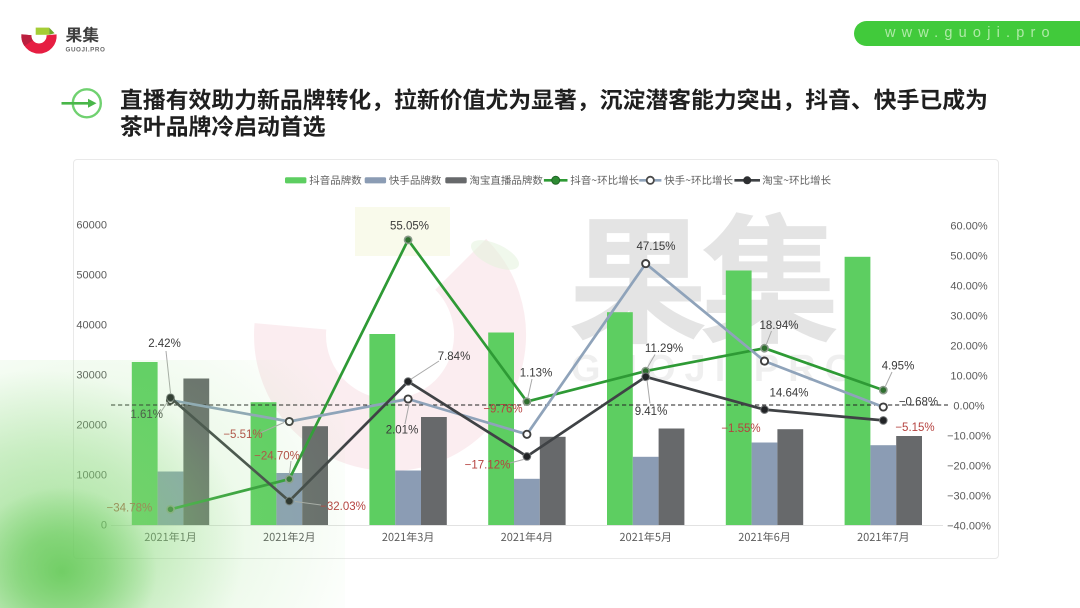 The image size is (1080, 608). What do you see at coordinates (898, 367) in the screenshot?
I see `svg-text: 4.95%` at bounding box center [898, 367].